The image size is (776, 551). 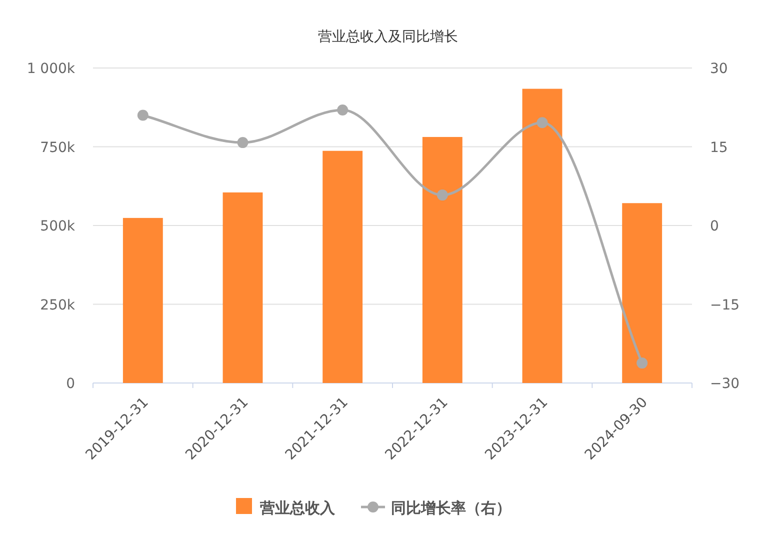 I want to click on y-tick-label: 1 000k, so click(x=51, y=69).